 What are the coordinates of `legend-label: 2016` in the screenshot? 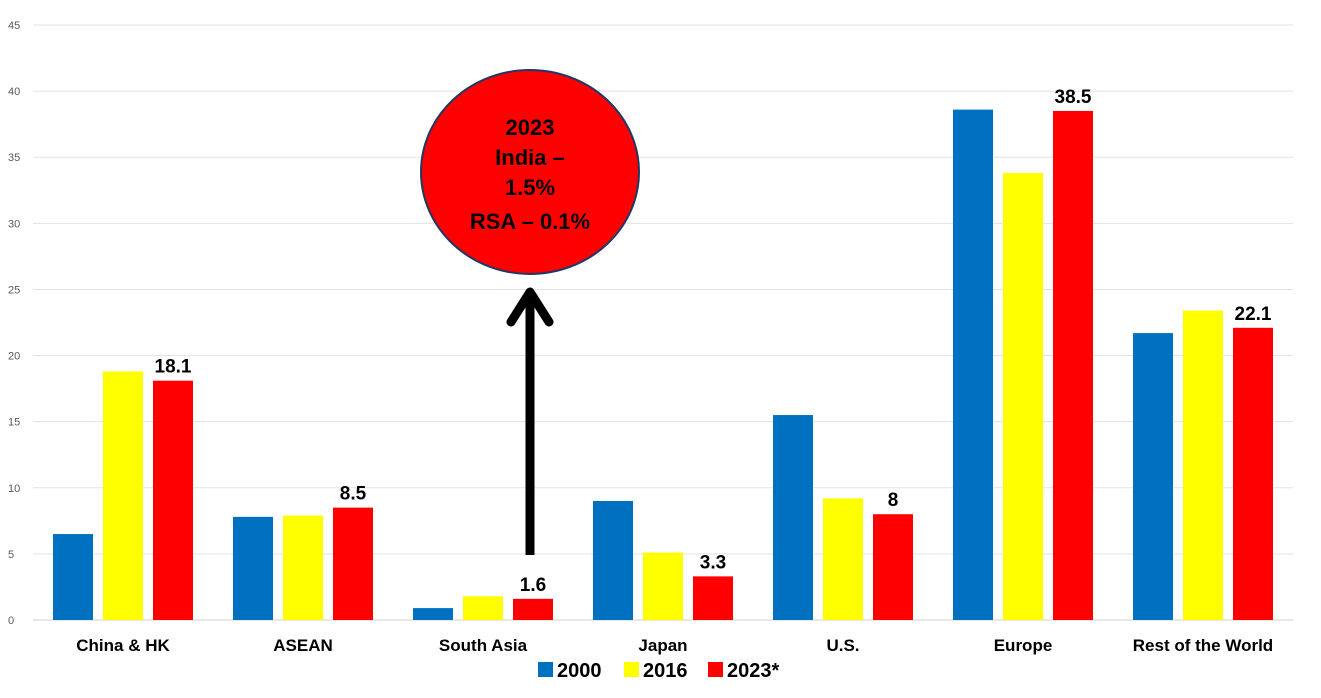 It's located at (665, 671).